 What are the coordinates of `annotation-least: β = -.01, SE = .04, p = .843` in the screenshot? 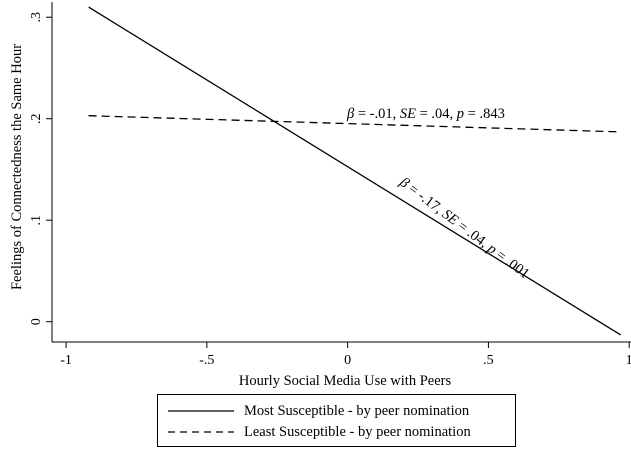 It's located at (425, 114).